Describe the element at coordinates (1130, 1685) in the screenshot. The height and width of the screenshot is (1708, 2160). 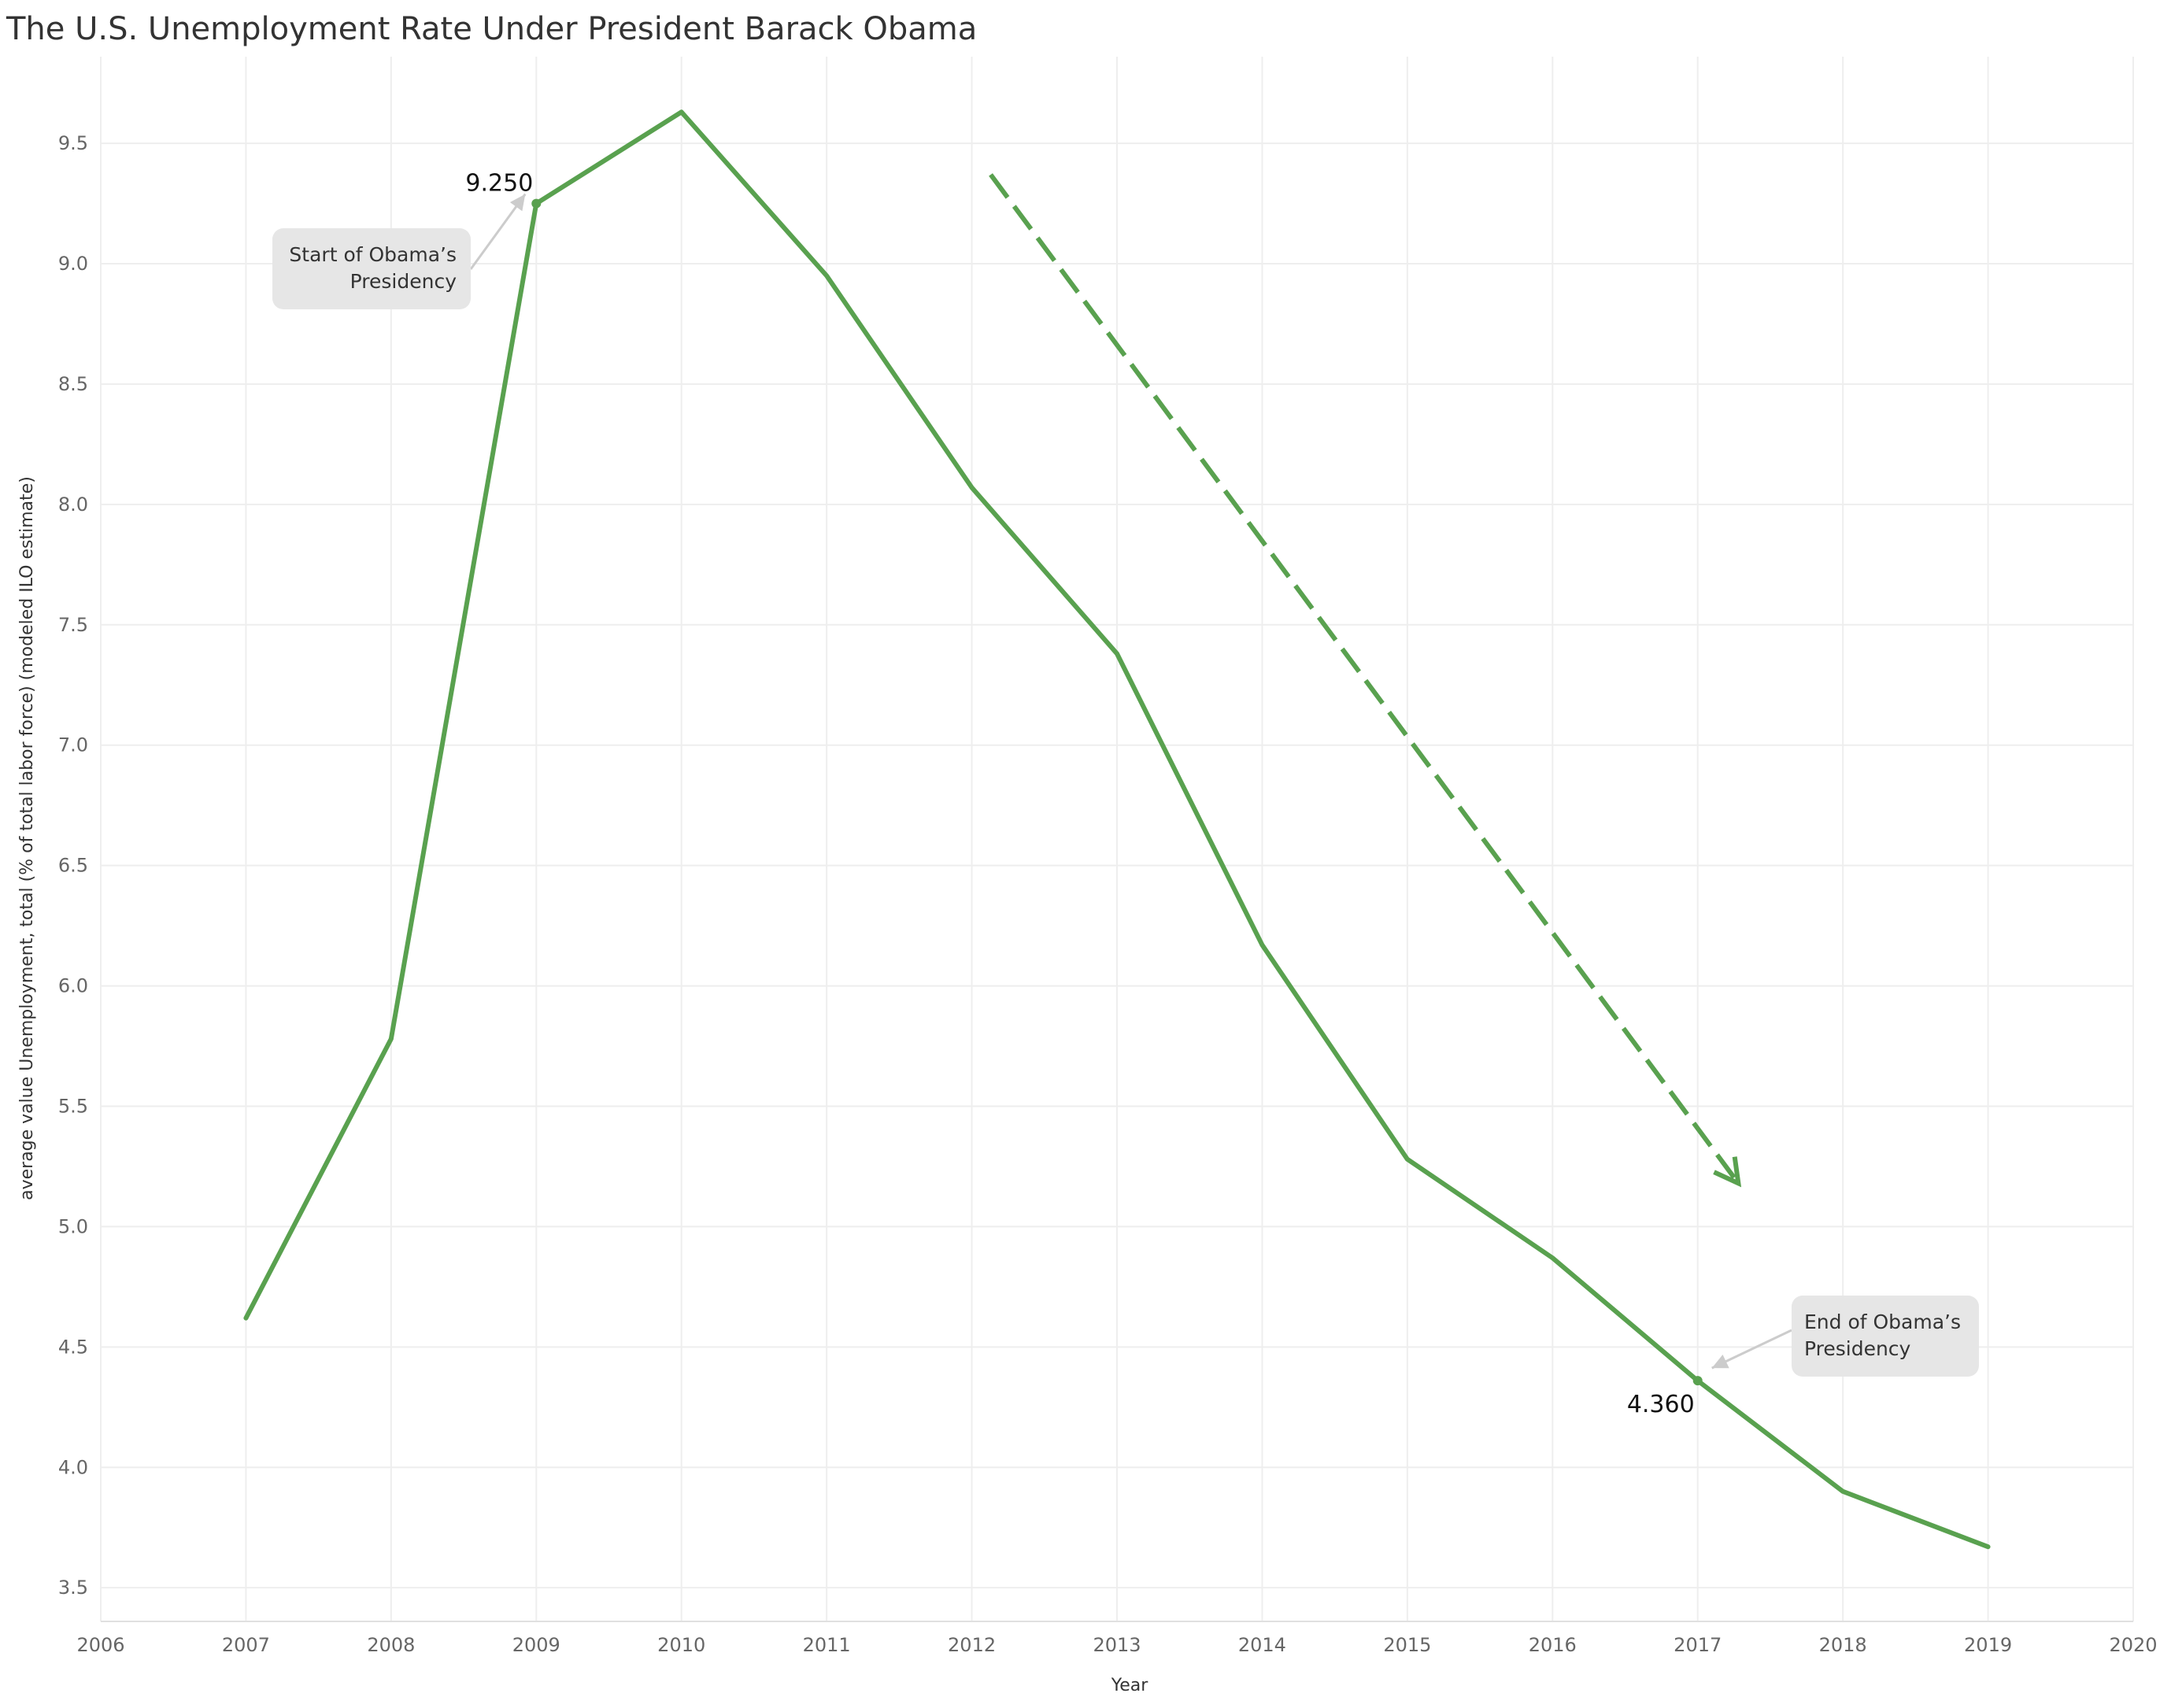
I see `x-axis-title: Year` at that location.